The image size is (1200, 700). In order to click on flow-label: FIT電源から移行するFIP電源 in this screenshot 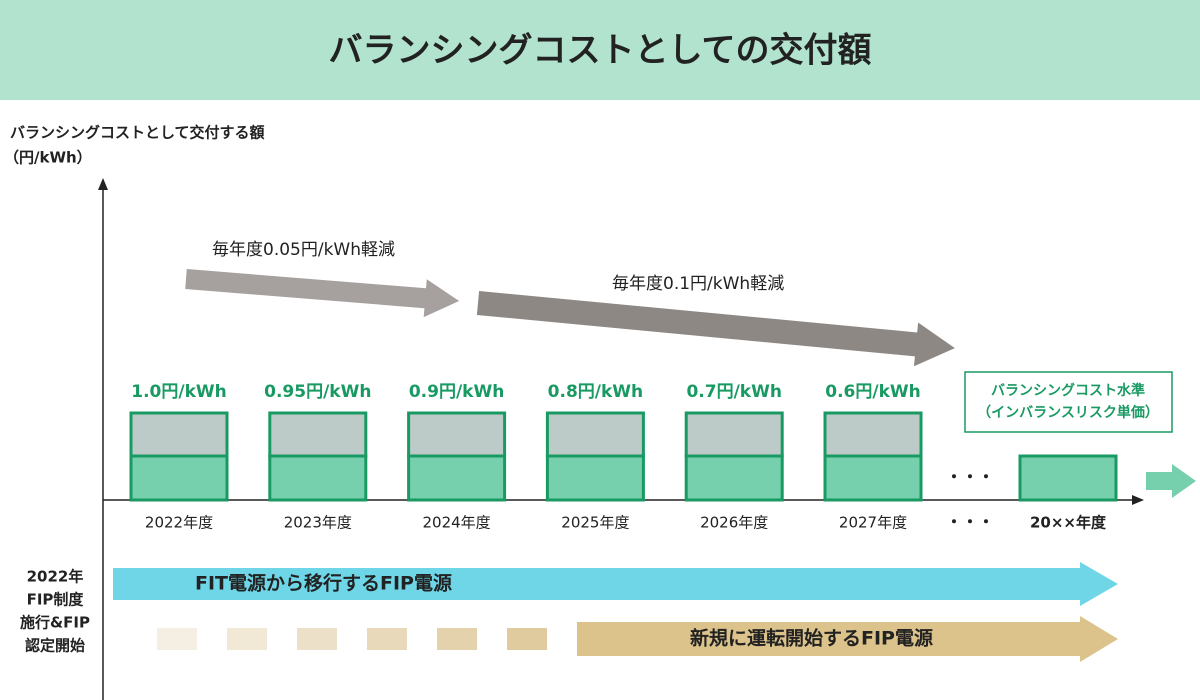, I will do `click(323, 583)`.